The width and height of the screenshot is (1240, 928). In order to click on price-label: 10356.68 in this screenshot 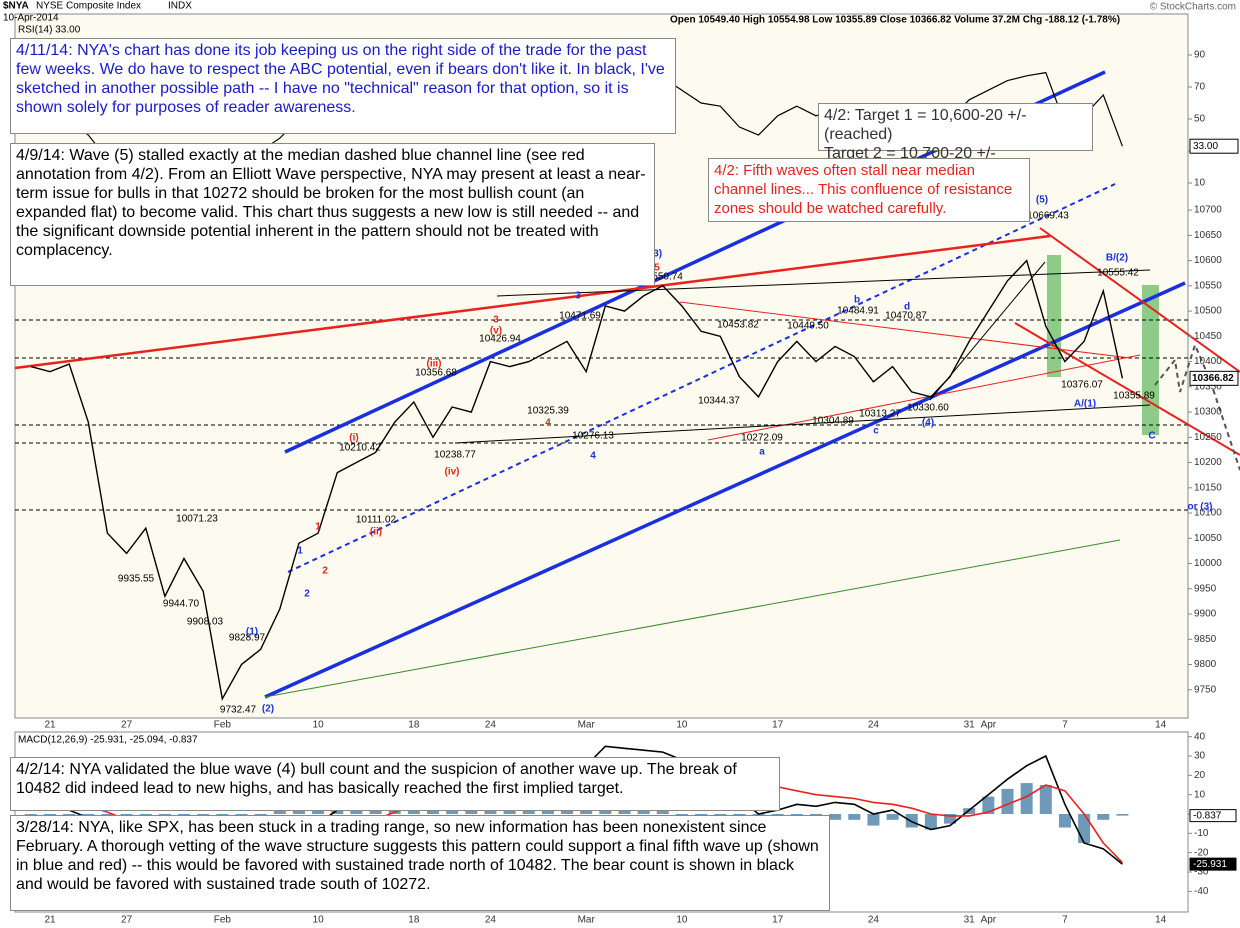, I will do `click(436, 373)`.